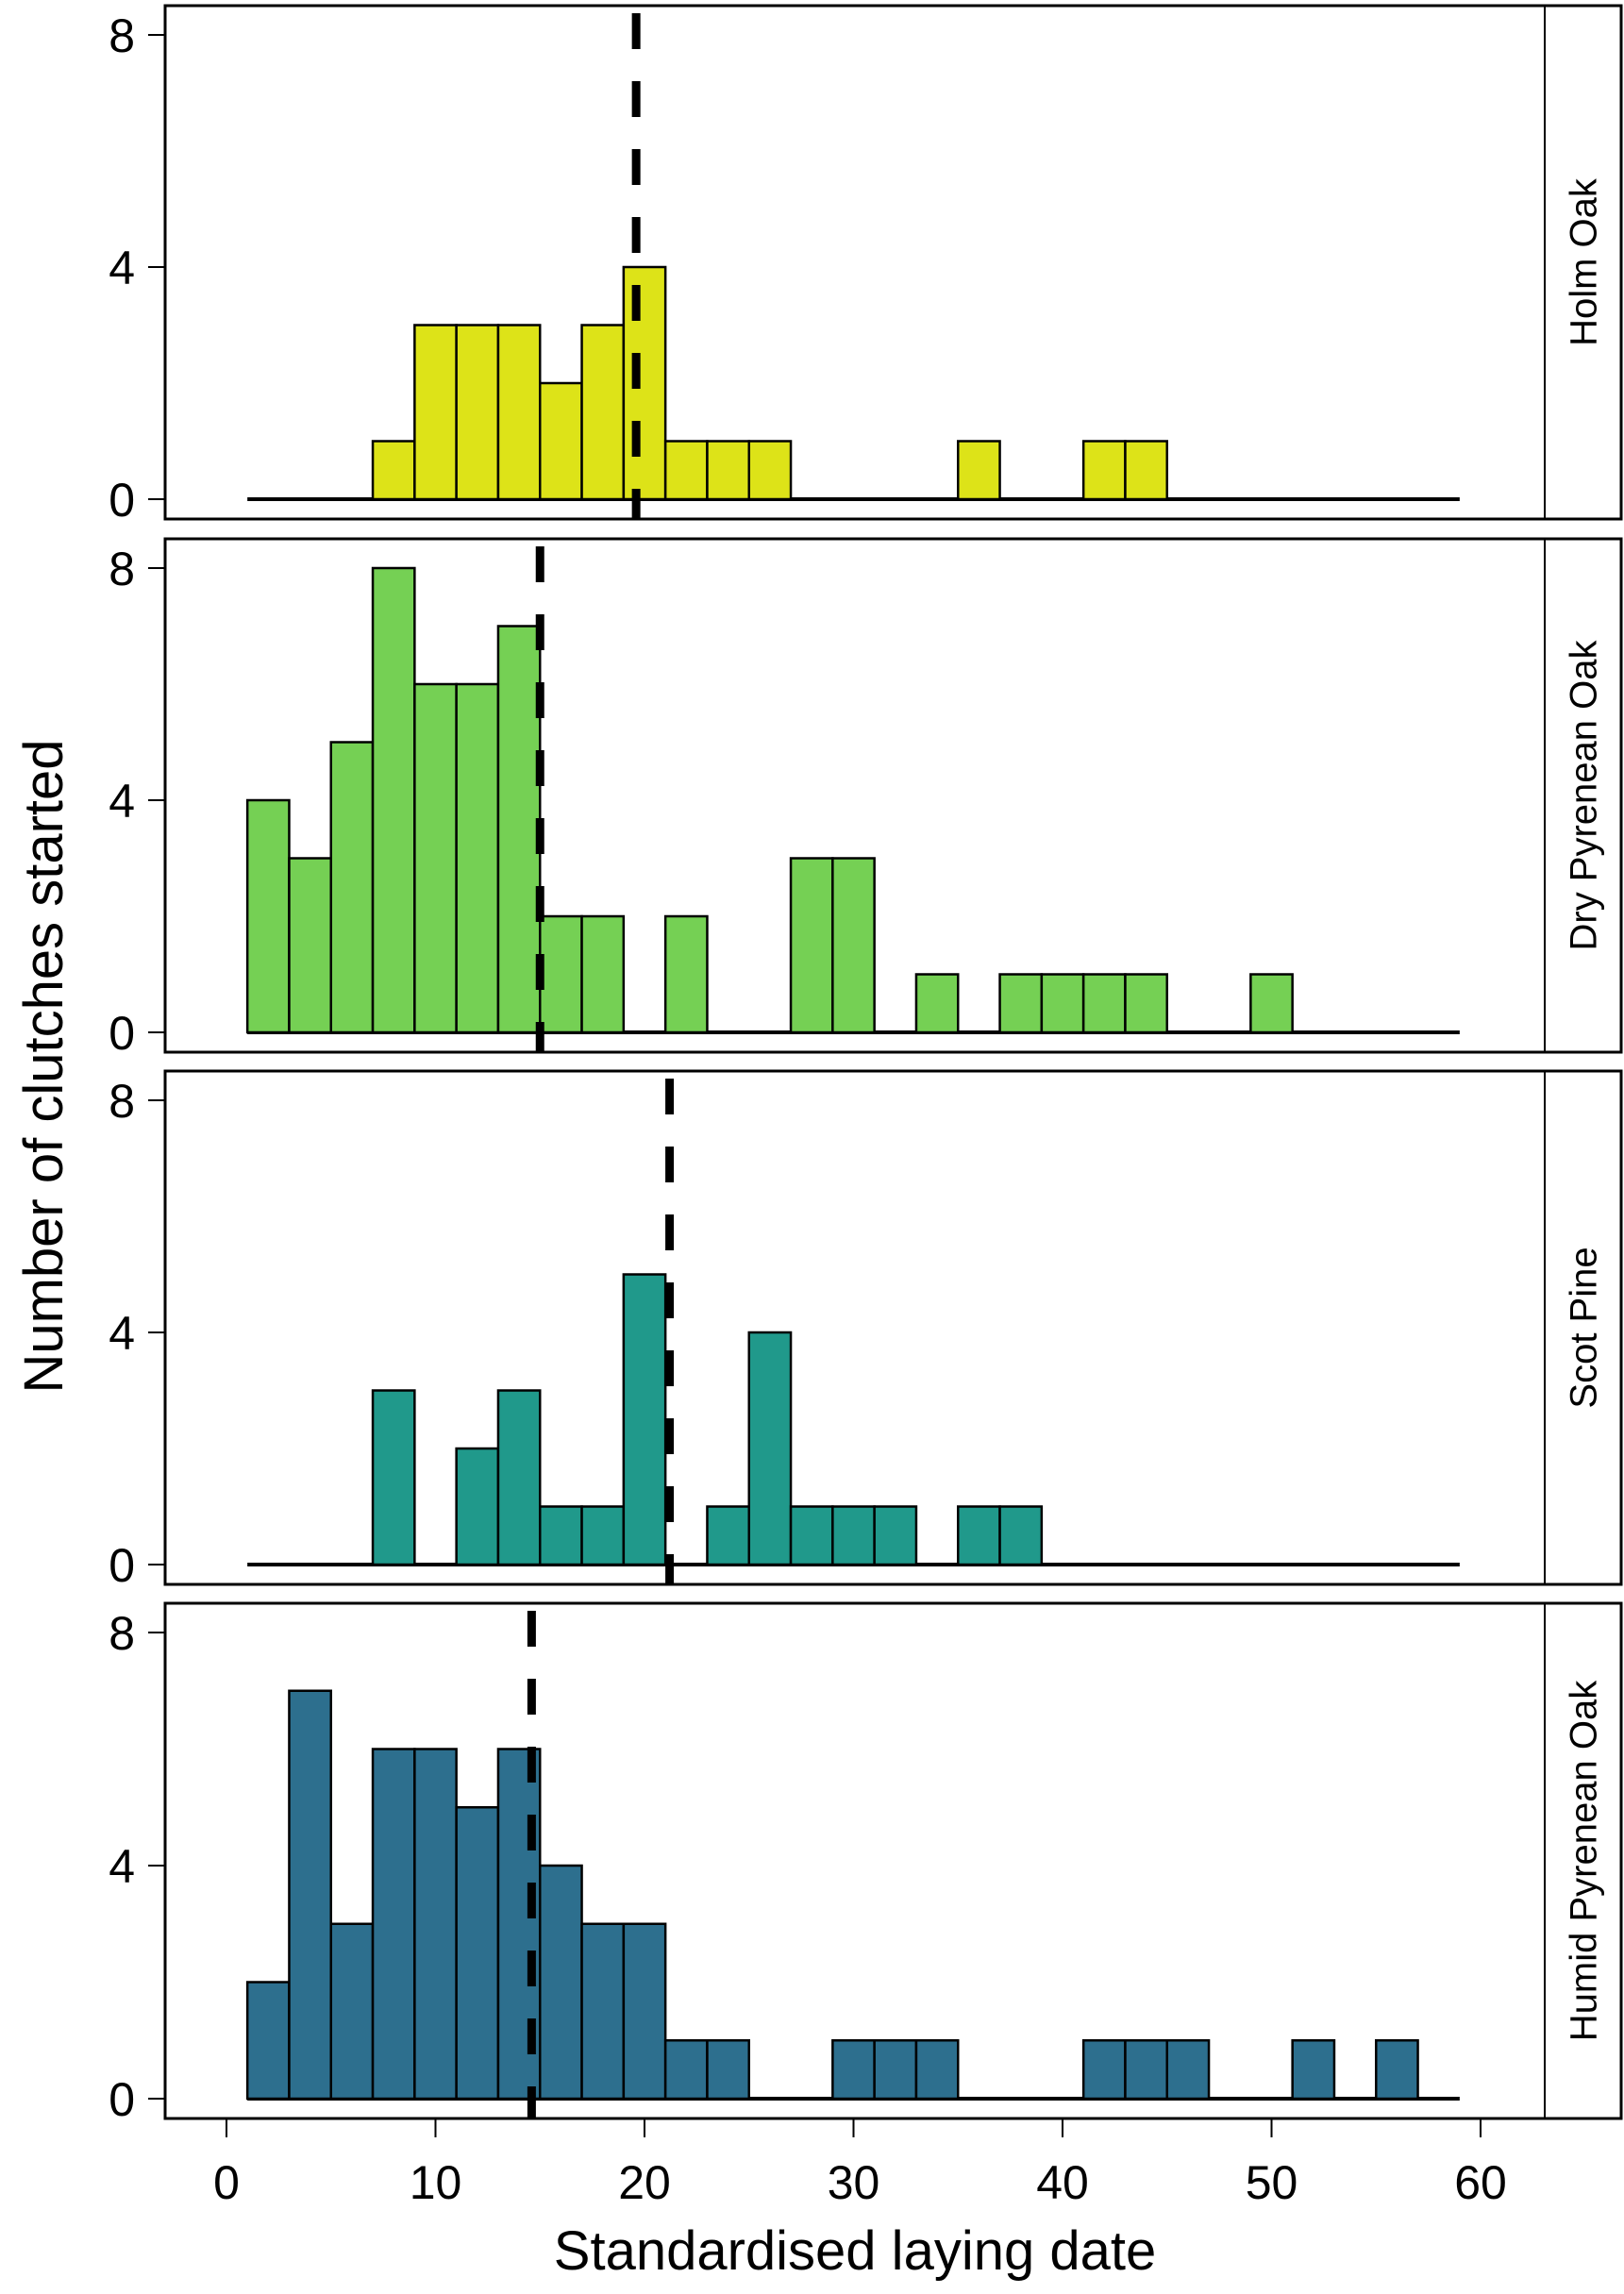 The image size is (1624, 2294). Describe the element at coordinates (644, 2182) in the screenshot. I see `x-tick-label: 20` at that location.